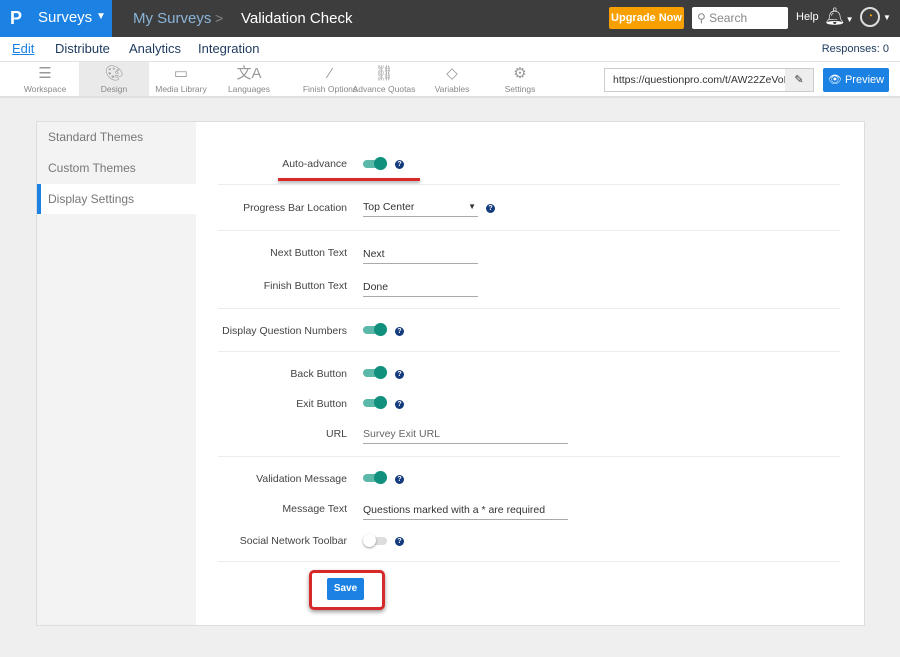  What do you see at coordinates (420, 255) in the screenshot?
I see `next-button-input: Next` at bounding box center [420, 255].